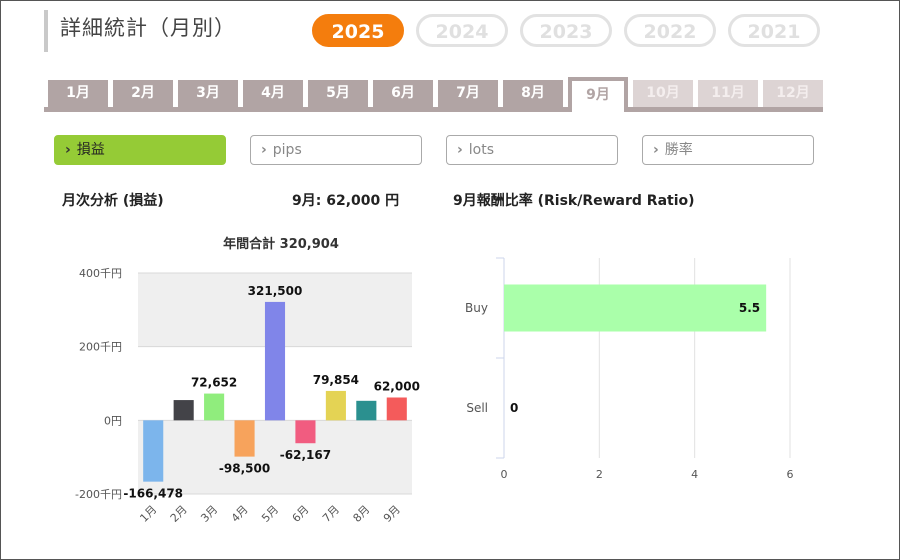 Image resolution: width=900 pixels, height=560 pixels. I want to click on x-tick-label: 2, so click(599, 474).